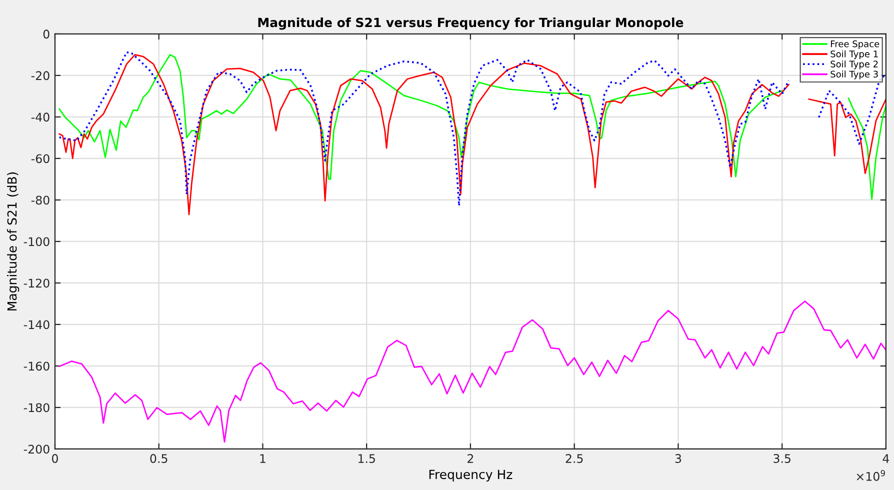 The image size is (894, 490). Describe the element at coordinates (854, 55) in the screenshot. I see `legend-label: Soil Type 1` at that location.